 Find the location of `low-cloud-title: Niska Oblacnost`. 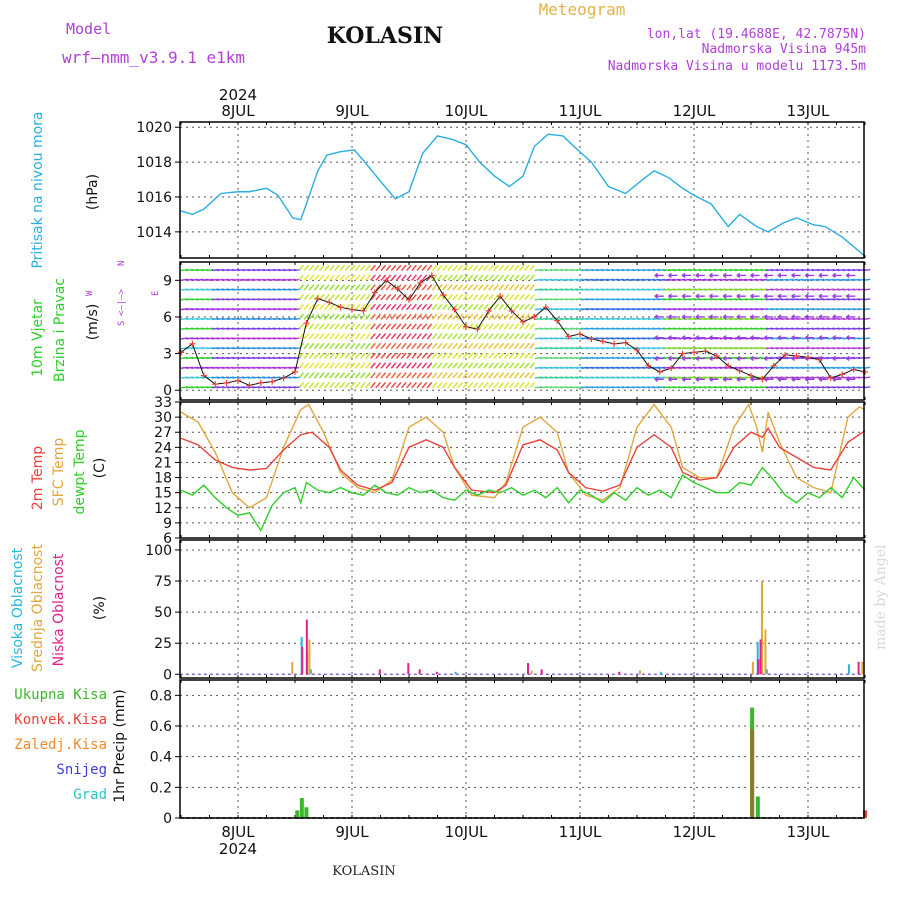

low-cloud-title: Niska Oblacnost is located at coordinates (59, 609).